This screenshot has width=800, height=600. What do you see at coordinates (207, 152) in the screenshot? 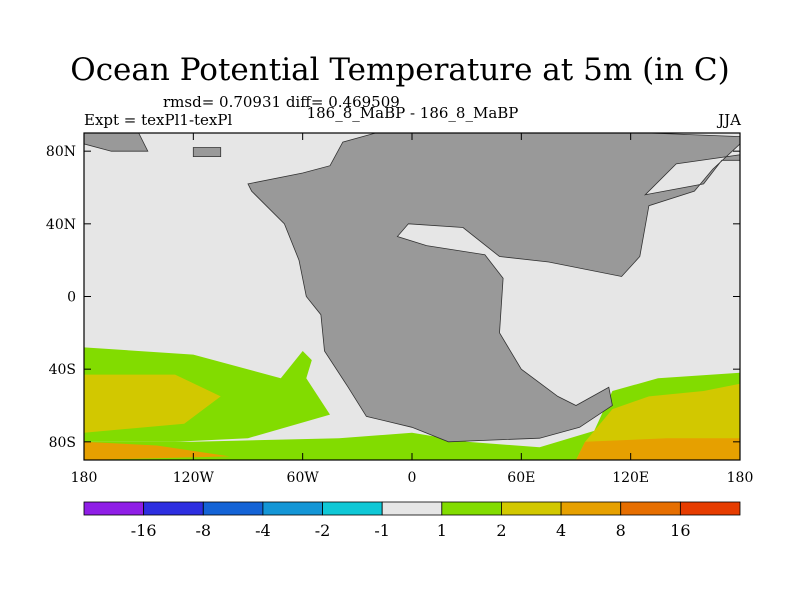
I see `land-arctic-islet` at bounding box center [207, 152].